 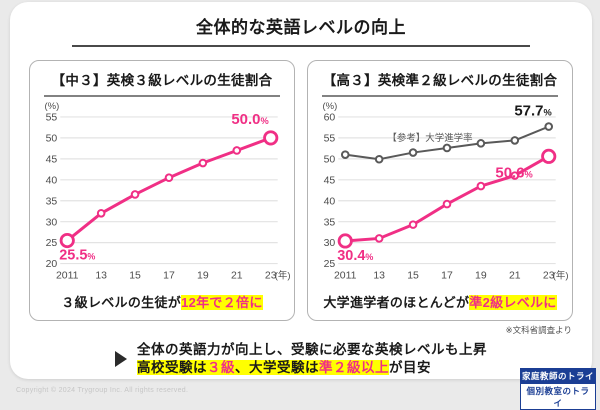 What do you see at coordinates (532, 110) in the screenshot?
I see `svg-text: 57.7%` at bounding box center [532, 110].